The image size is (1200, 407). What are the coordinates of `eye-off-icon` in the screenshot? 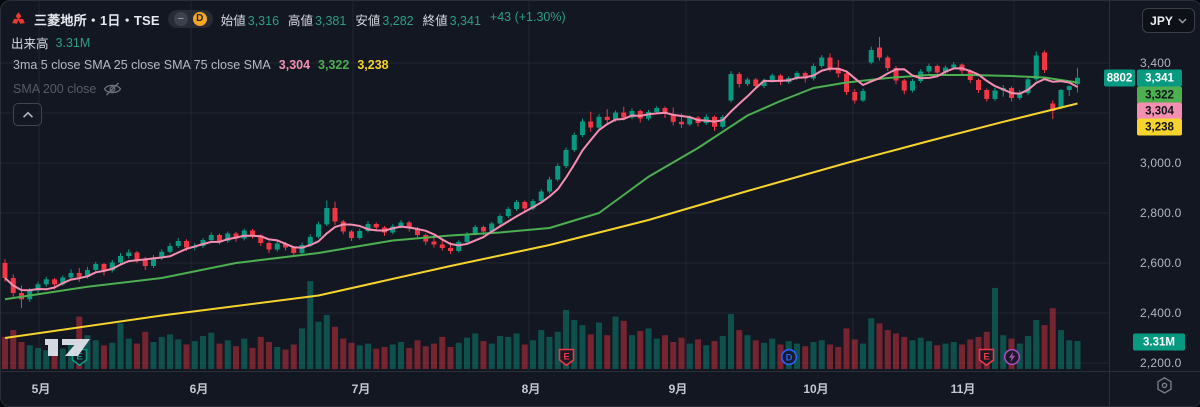 It's located at (112, 89).